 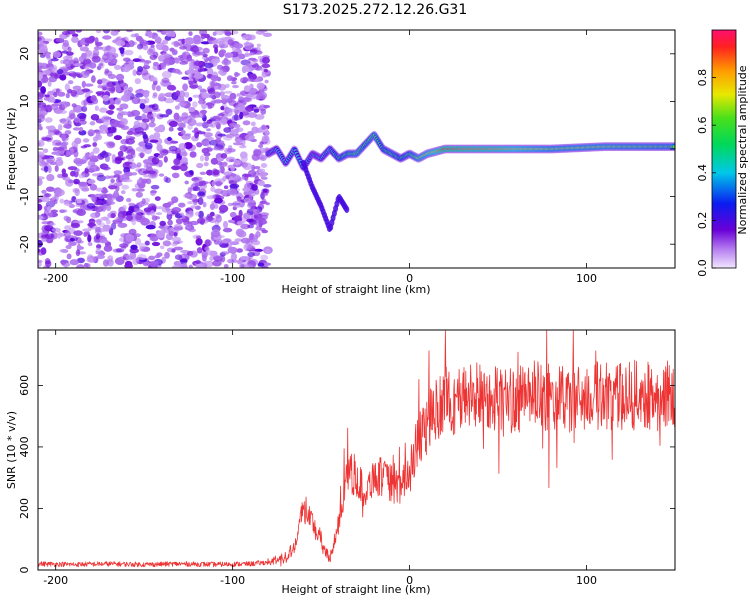 What do you see at coordinates (724, 149) in the screenshot?
I see `colorbar-gradient` at bounding box center [724, 149].